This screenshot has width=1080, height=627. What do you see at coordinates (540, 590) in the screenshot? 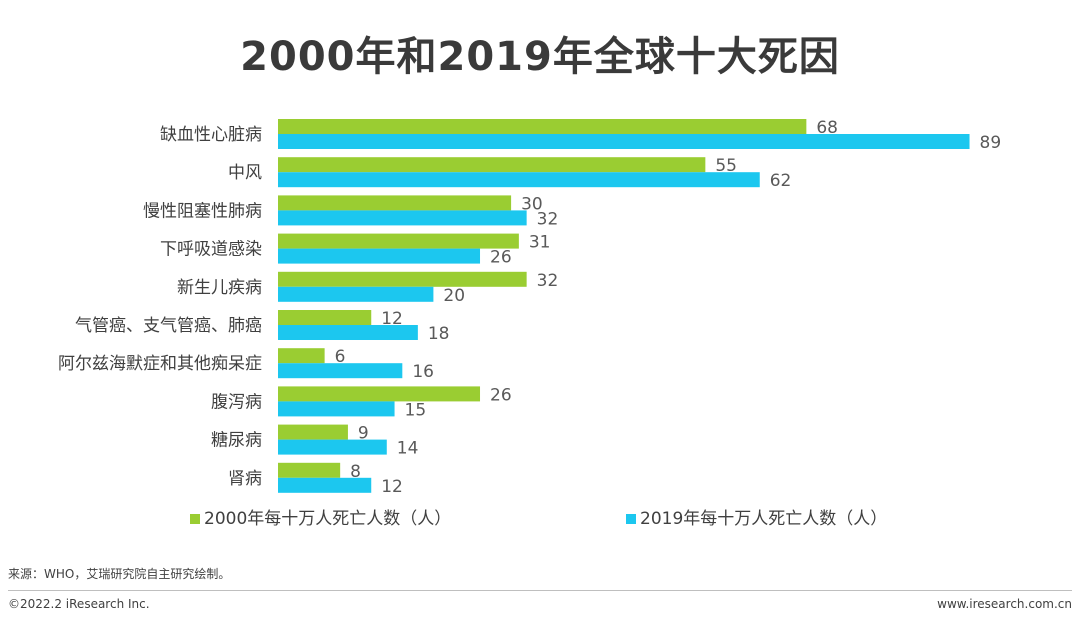
I see `footer-divider` at bounding box center [540, 590].